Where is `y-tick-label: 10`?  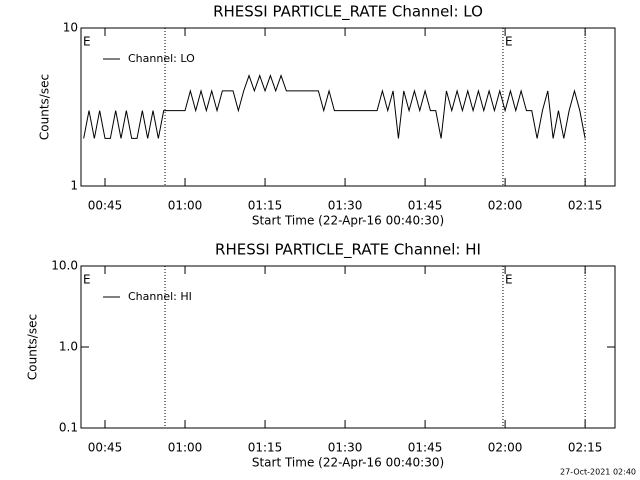 y-tick-label: 10 is located at coordinates (70, 28).